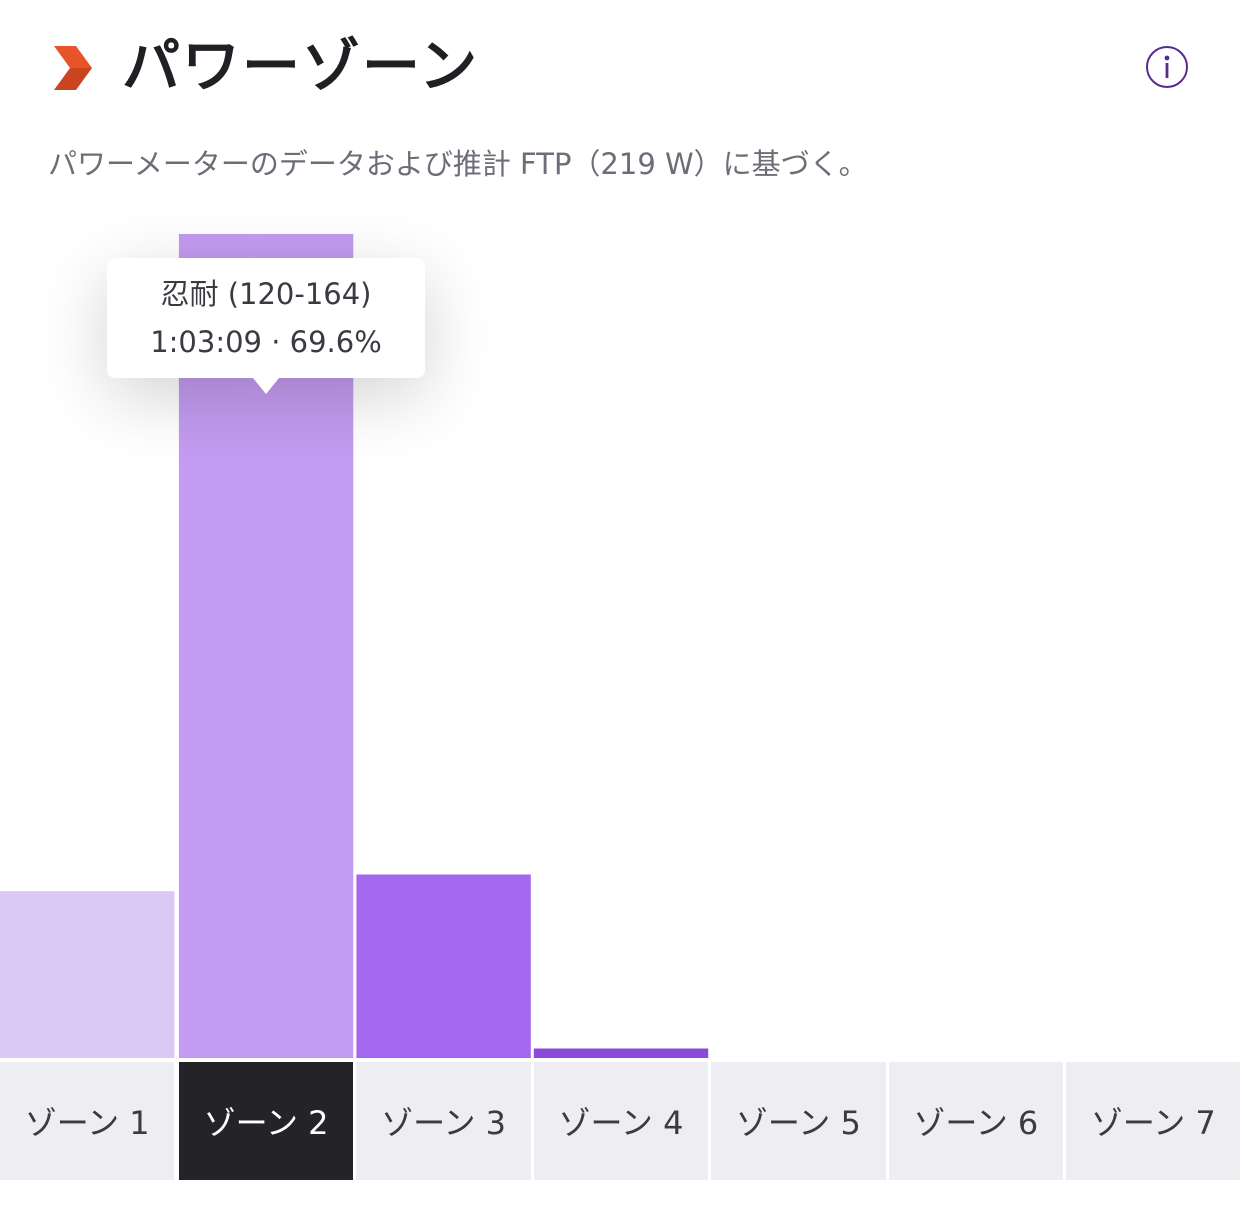 The height and width of the screenshot is (1211, 1242). Describe the element at coordinates (73, 68) in the screenshot. I see `chevron-right-icon` at that location.